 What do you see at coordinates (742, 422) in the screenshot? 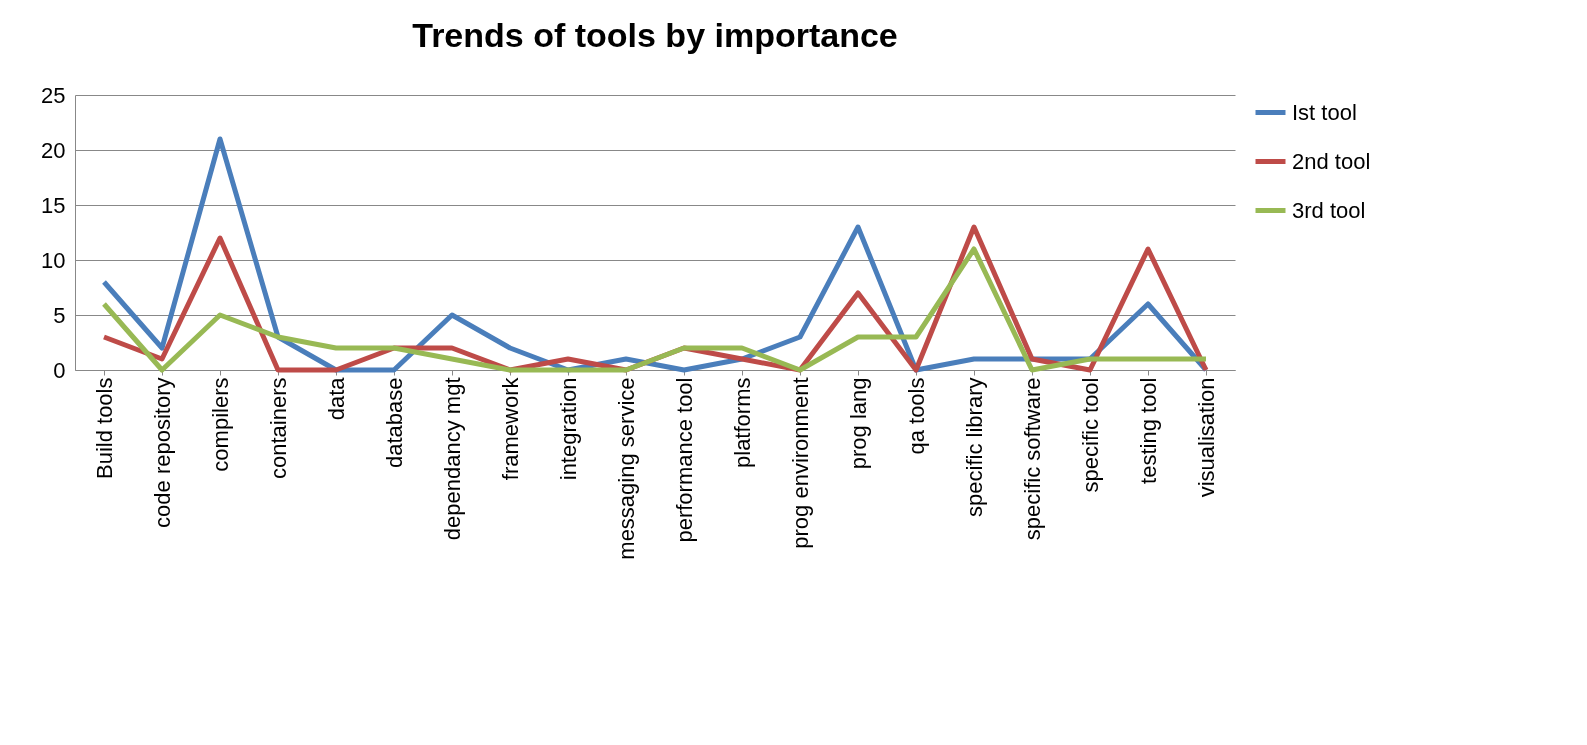
I see `x-tick-label: platforms` at bounding box center [742, 422].